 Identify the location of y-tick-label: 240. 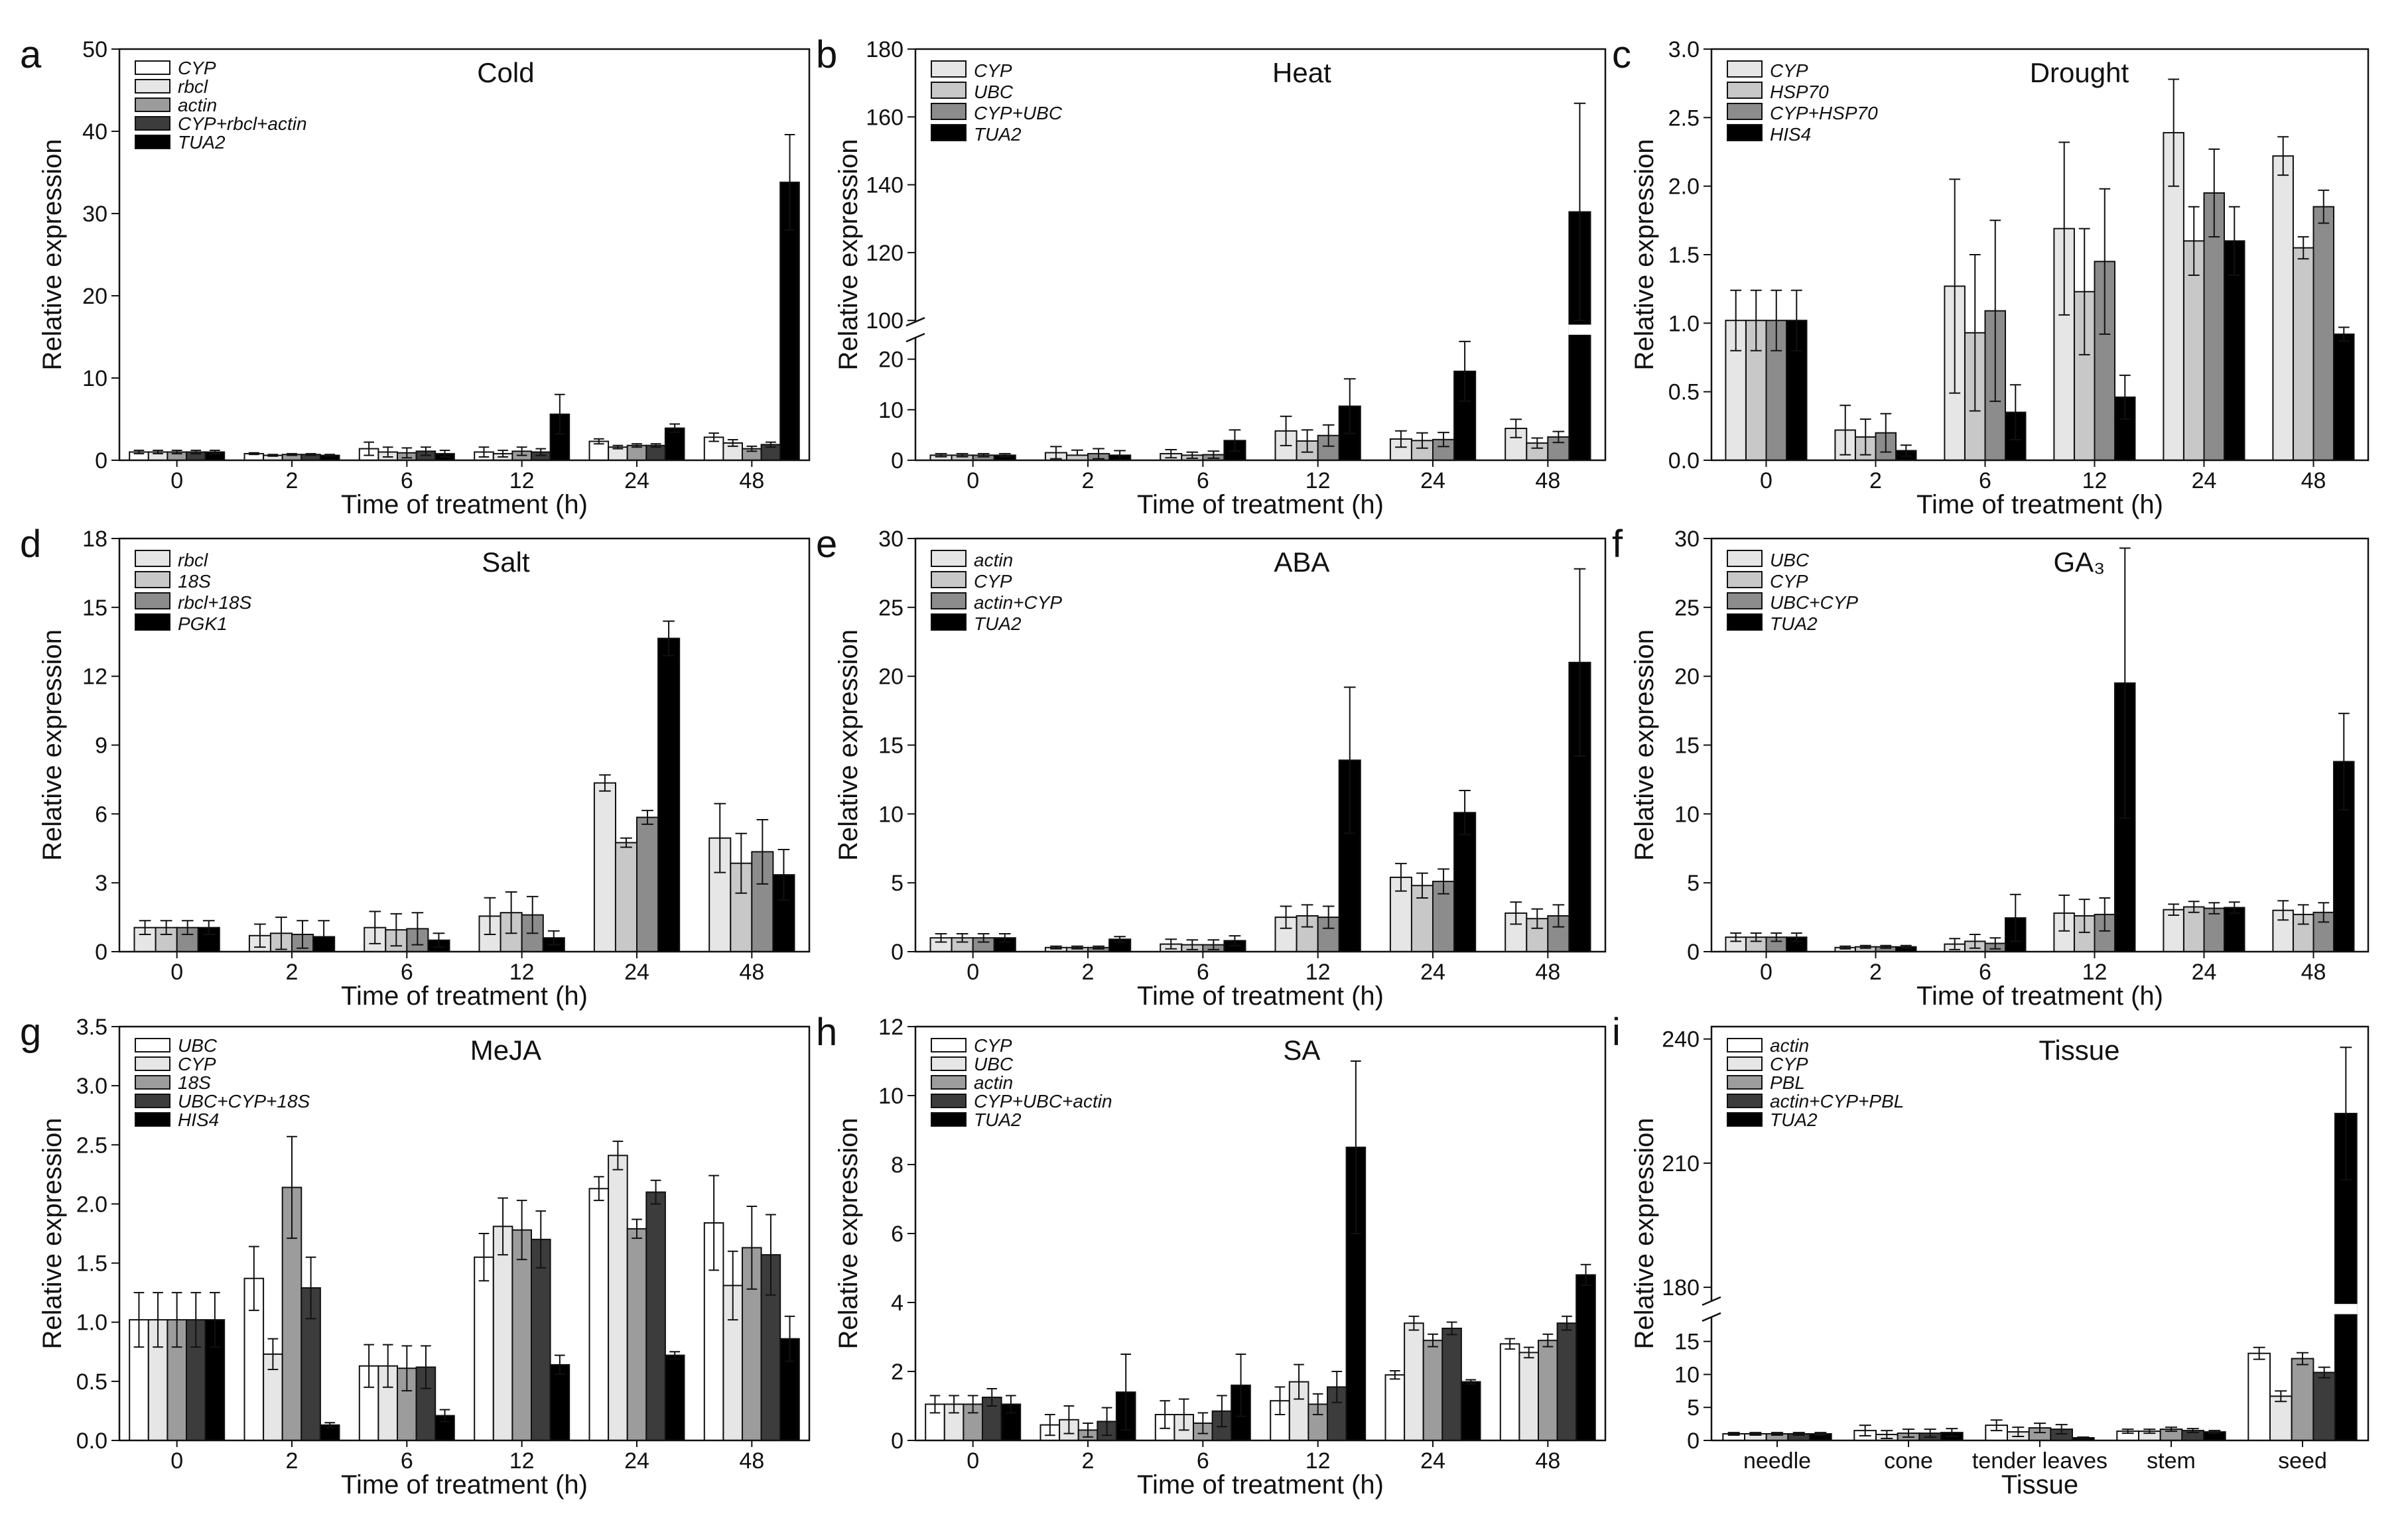
(1681, 1039).